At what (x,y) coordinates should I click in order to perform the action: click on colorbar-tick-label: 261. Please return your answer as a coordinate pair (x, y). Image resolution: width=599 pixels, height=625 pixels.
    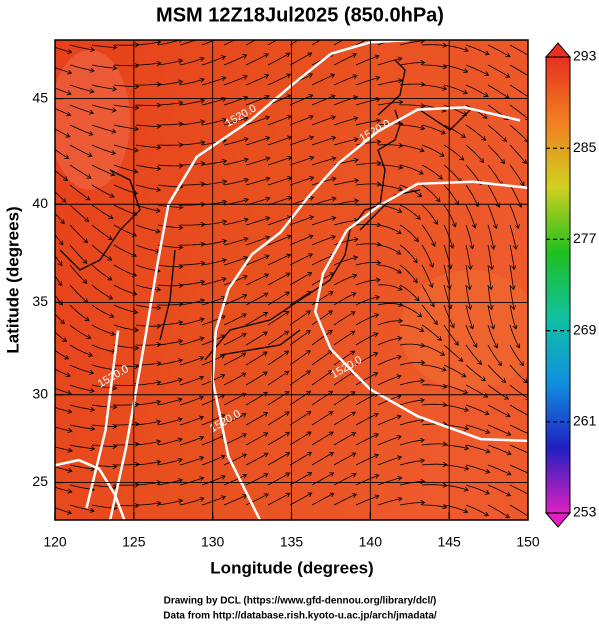
    Looking at the image, I should click on (585, 421).